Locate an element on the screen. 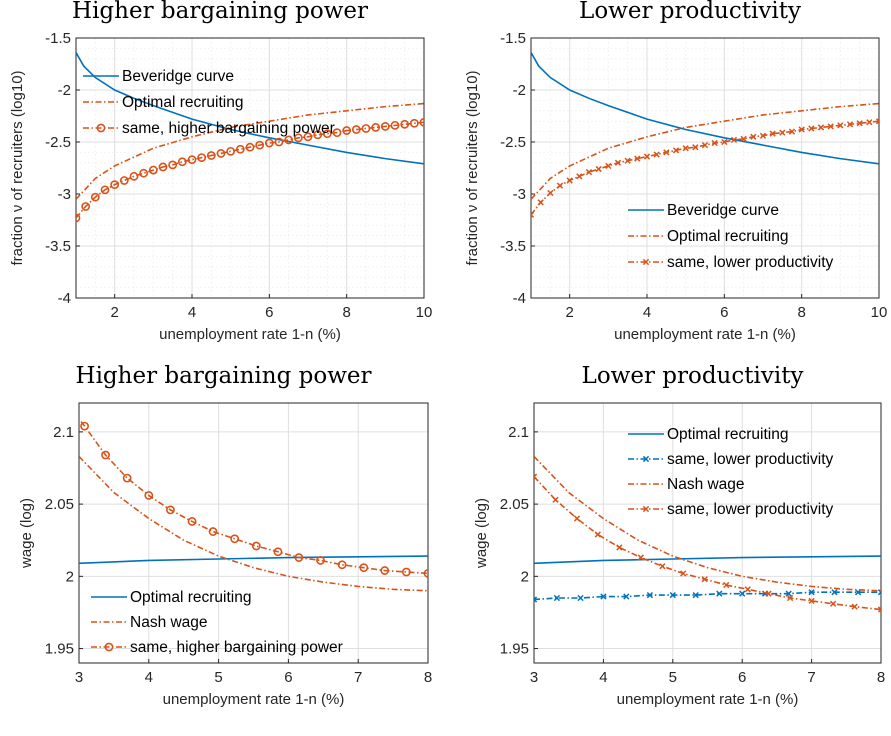 This screenshot has width=891, height=736. x-tick-label: 2 is located at coordinates (569, 312).